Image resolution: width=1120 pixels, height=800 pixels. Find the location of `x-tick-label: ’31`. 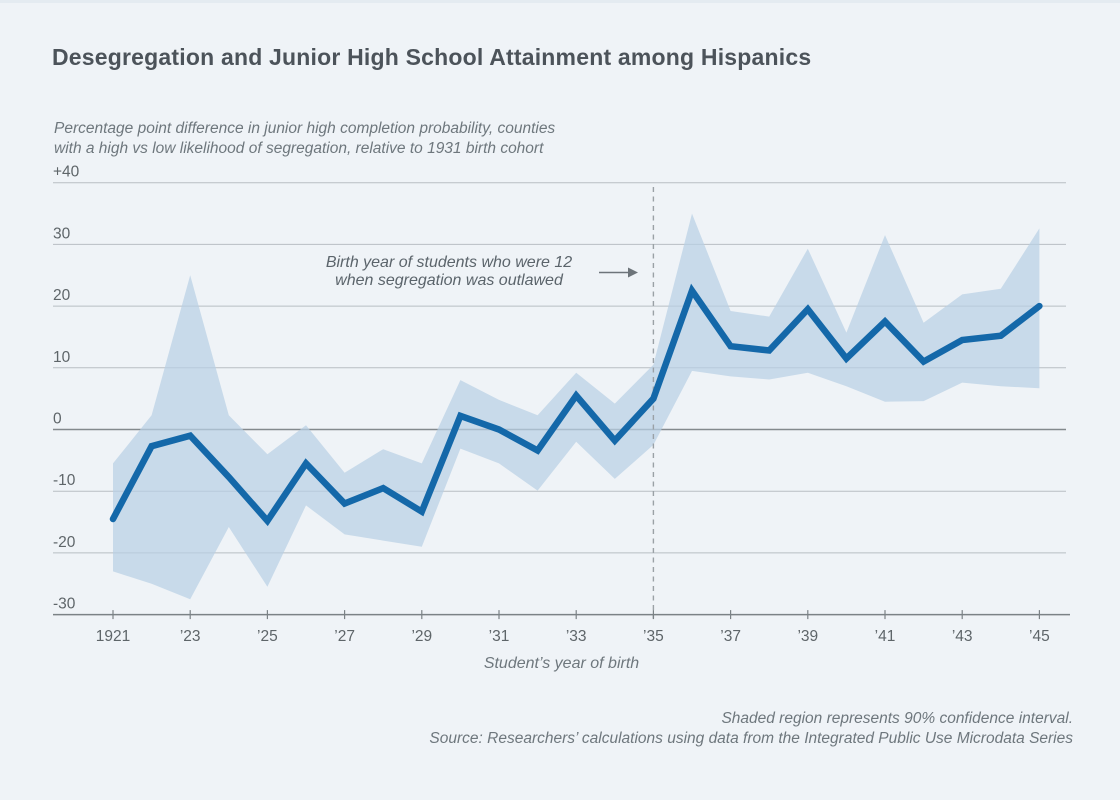

x-tick-label: ’31 is located at coordinates (499, 636).